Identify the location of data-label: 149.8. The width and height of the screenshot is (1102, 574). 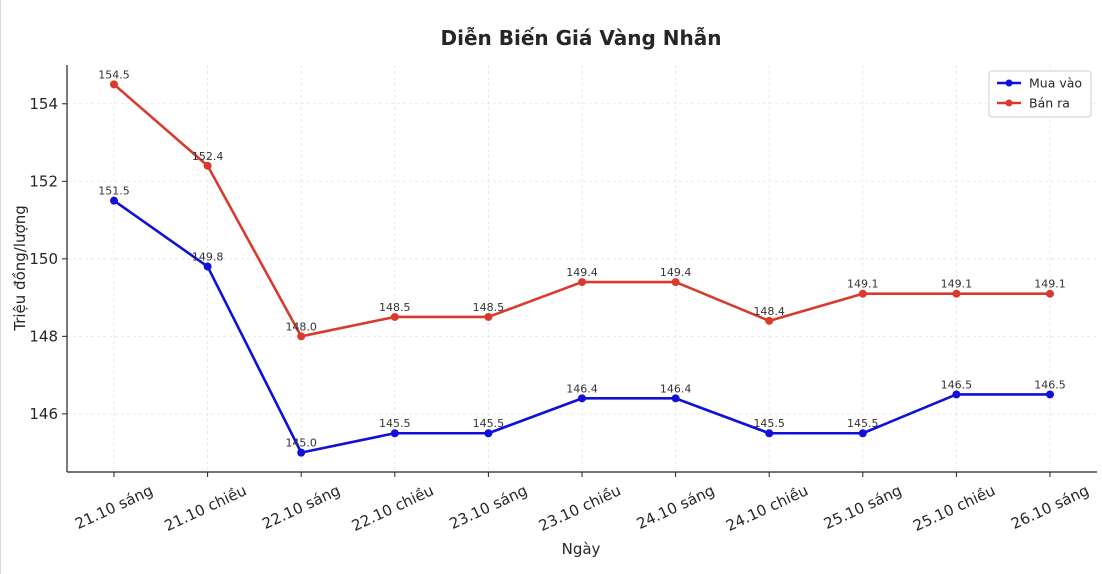
(208, 257).